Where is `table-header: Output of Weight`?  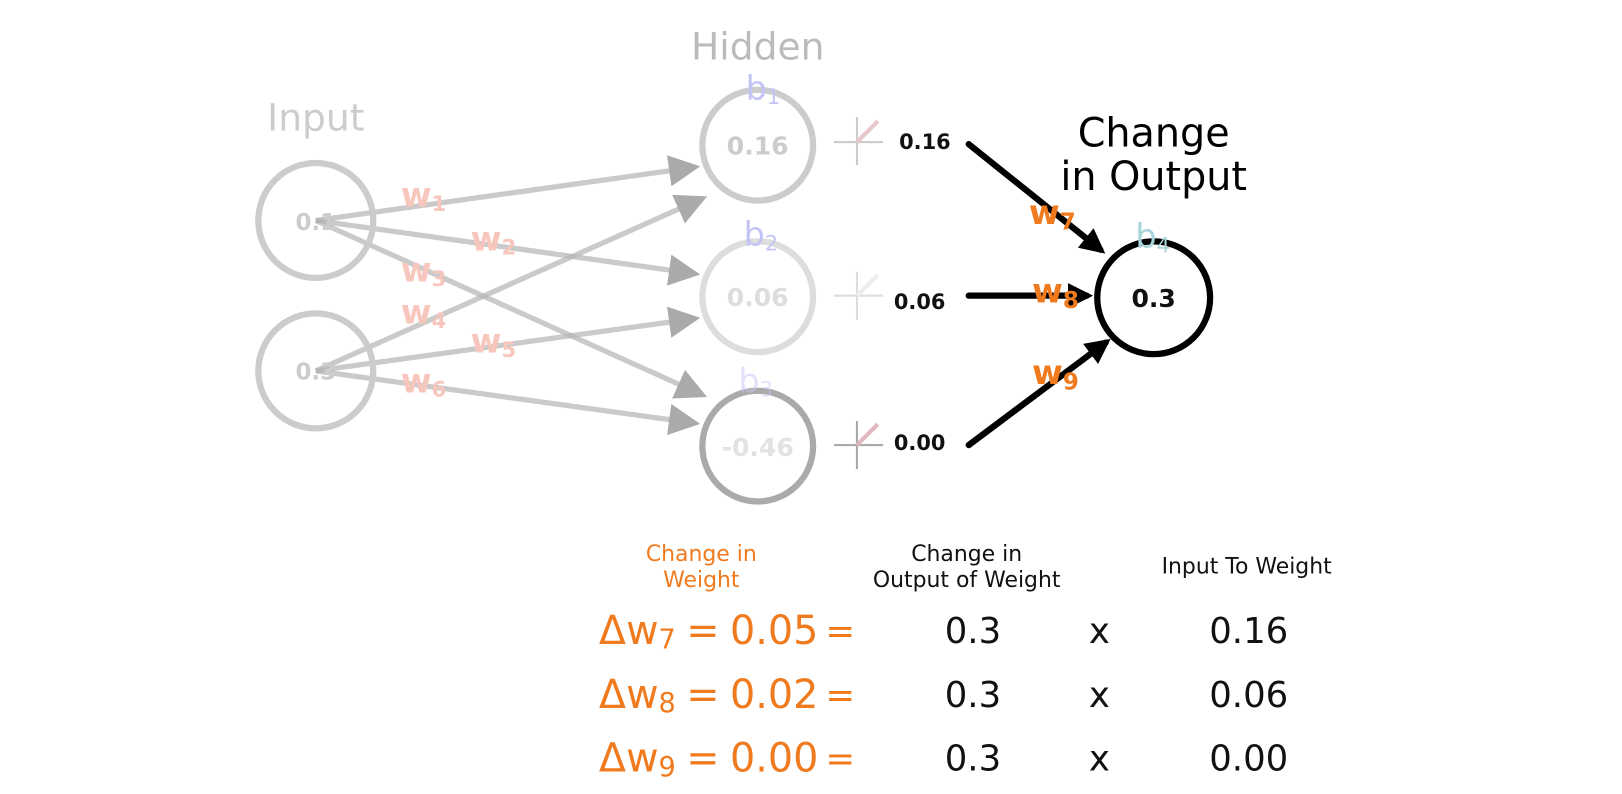
table-header: Output of Weight is located at coordinates (967, 580).